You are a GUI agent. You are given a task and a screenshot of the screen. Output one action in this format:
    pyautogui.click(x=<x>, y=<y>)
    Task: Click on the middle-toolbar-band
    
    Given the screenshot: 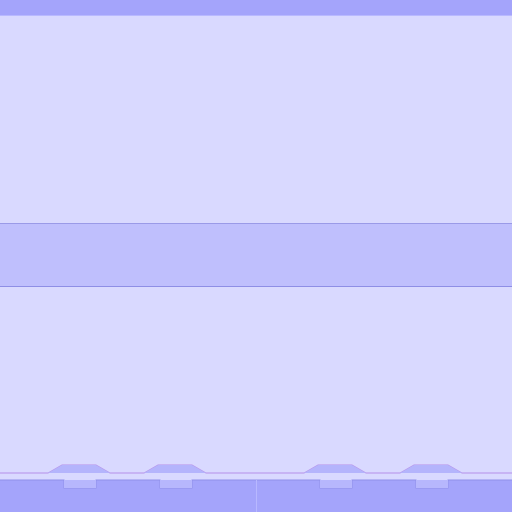 What is the action you would take?
    pyautogui.click(x=256, y=255)
    